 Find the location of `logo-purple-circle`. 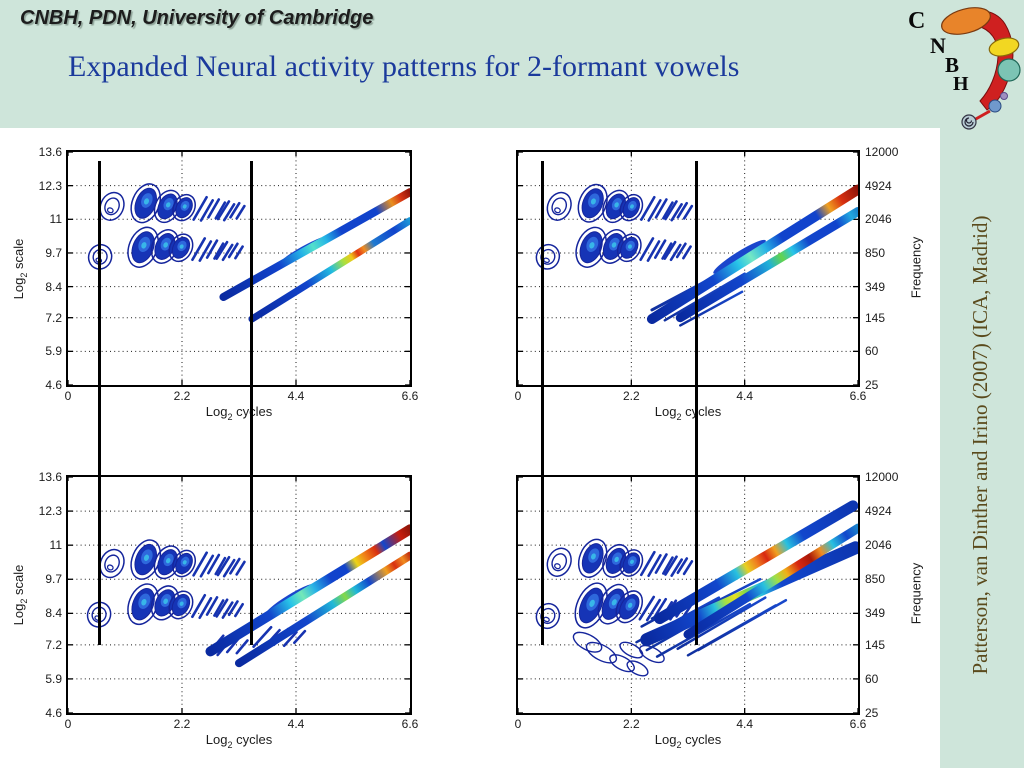

logo-purple-circle is located at coordinates (1004, 96).